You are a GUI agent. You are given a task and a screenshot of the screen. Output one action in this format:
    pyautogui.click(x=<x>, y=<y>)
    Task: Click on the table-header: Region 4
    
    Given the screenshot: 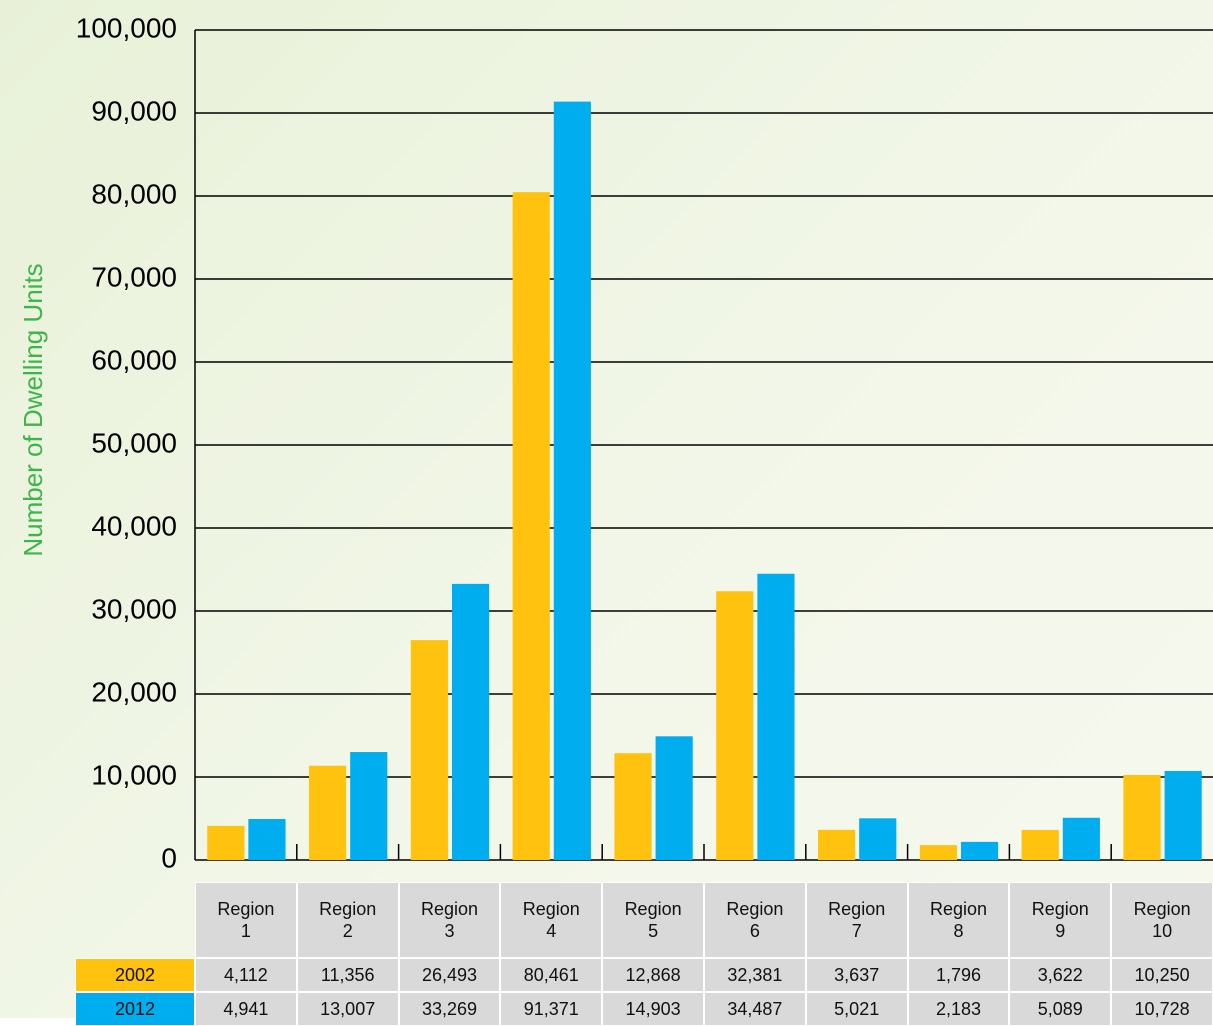 What is the action you would take?
    pyautogui.click(x=551, y=920)
    